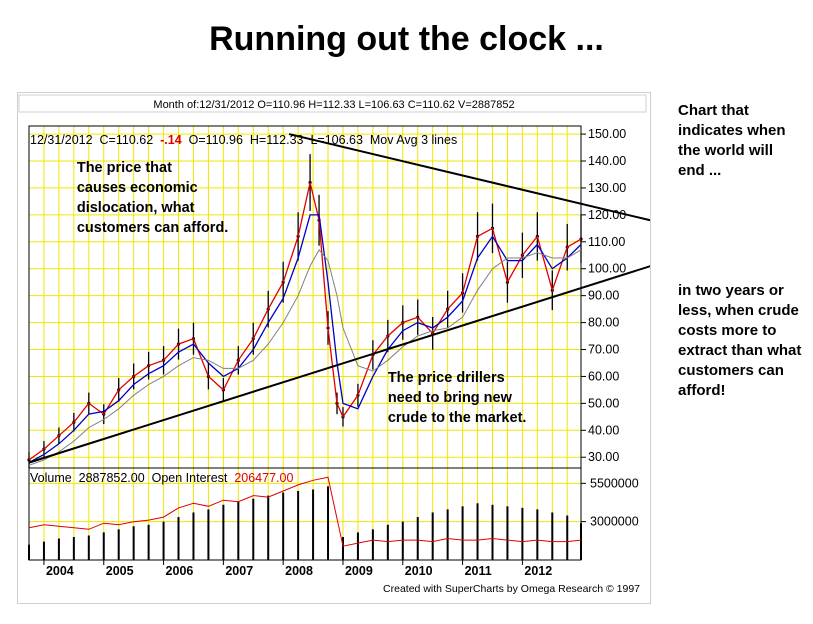 This screenshot has width=813, height=624. Describe the element at coordinates (61, 140) in the screenshot. I see `label-date: 12/31/2012` at that location.